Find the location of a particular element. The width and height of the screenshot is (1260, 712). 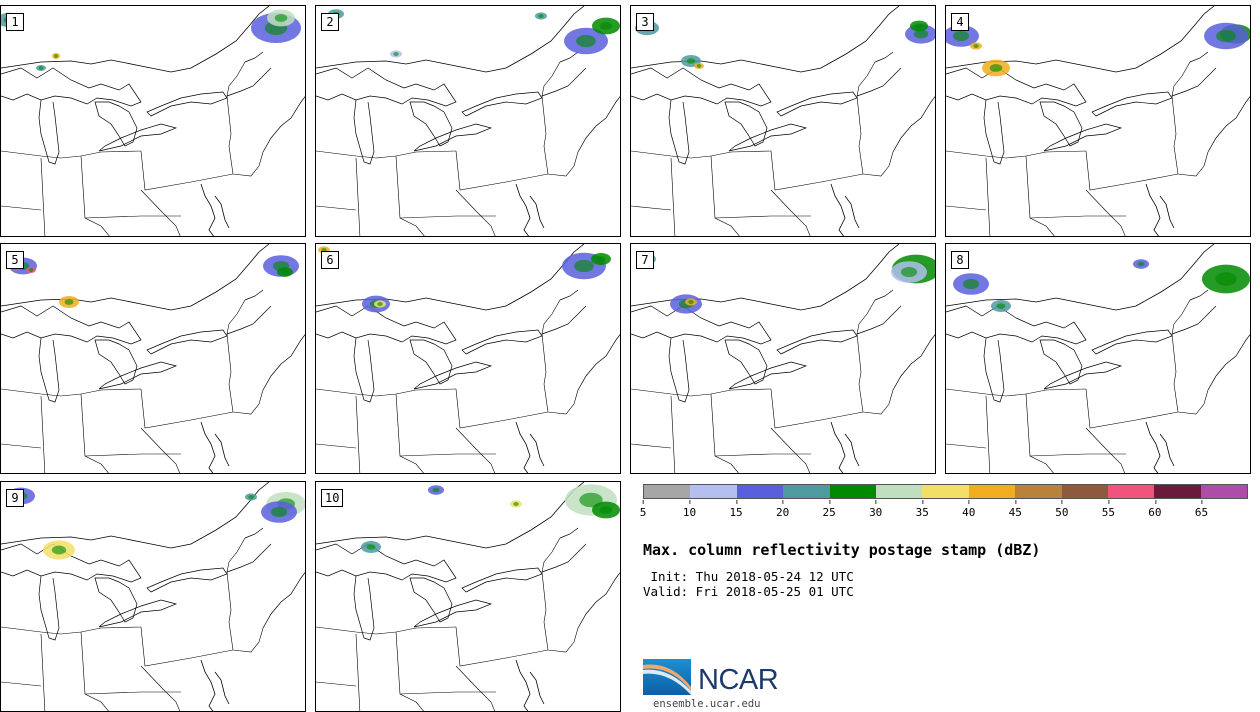

stamp-10: 10 is located at coordinates (468, 596).